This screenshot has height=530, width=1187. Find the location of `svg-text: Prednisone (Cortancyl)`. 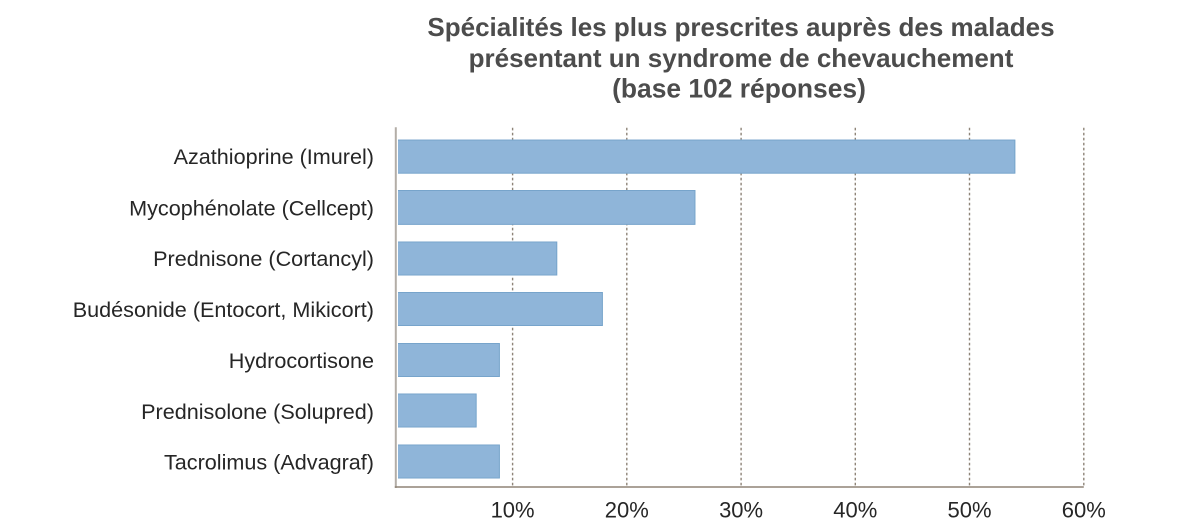

svg-text: Prednisone (Cortancyl) is located at coordinates (263, 258).